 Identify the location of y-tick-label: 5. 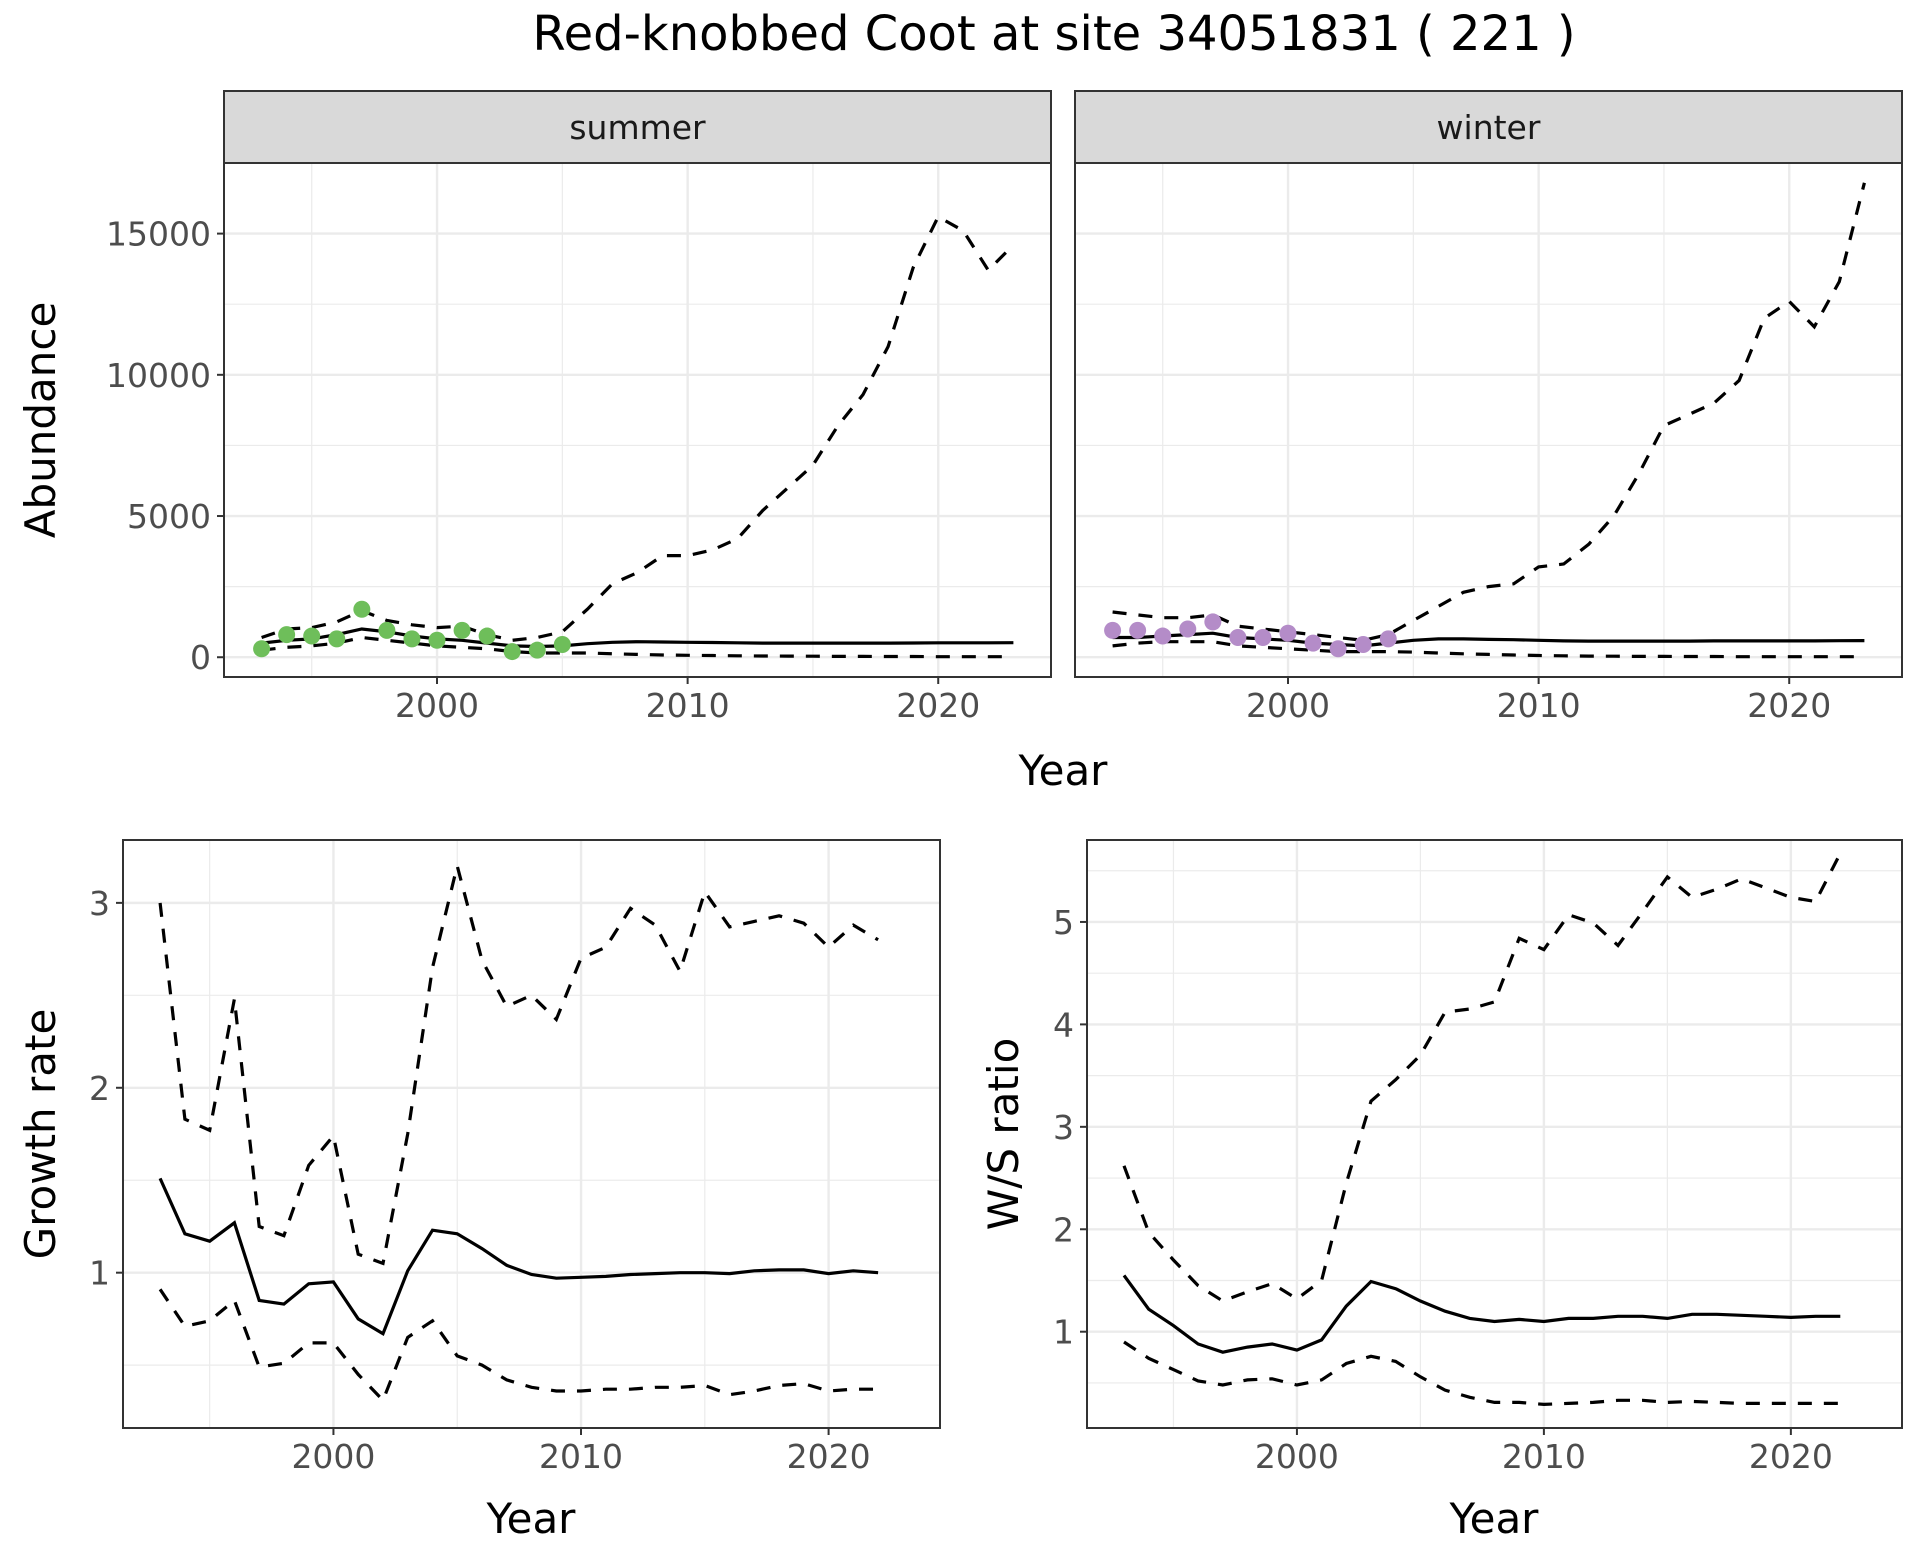
(1063, 922).